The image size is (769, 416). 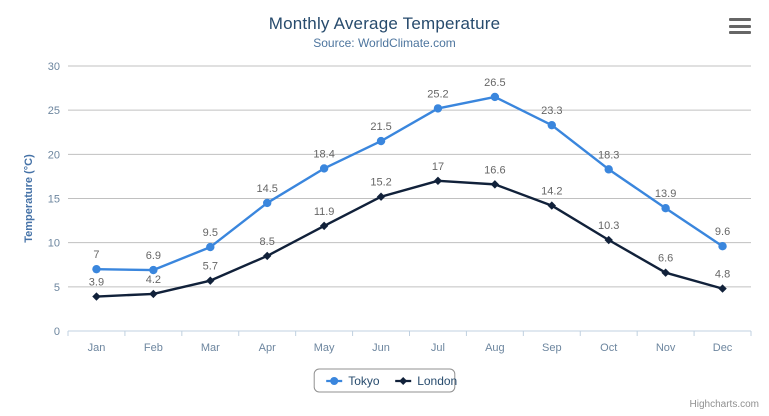 I want to click on data-label: 4.2, so click(x=153, y=280).